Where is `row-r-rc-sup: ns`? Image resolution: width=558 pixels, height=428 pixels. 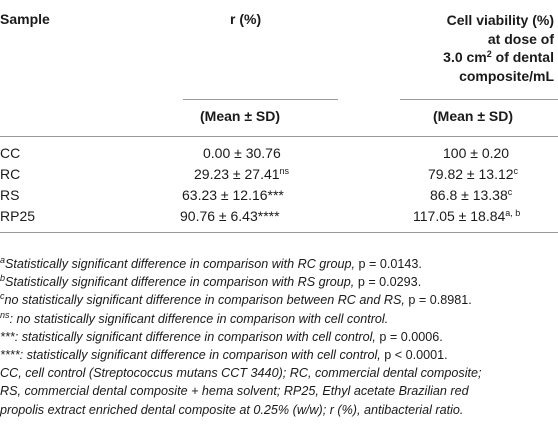
row-r-rc-sup: ns is located at coordinates (284, 171).